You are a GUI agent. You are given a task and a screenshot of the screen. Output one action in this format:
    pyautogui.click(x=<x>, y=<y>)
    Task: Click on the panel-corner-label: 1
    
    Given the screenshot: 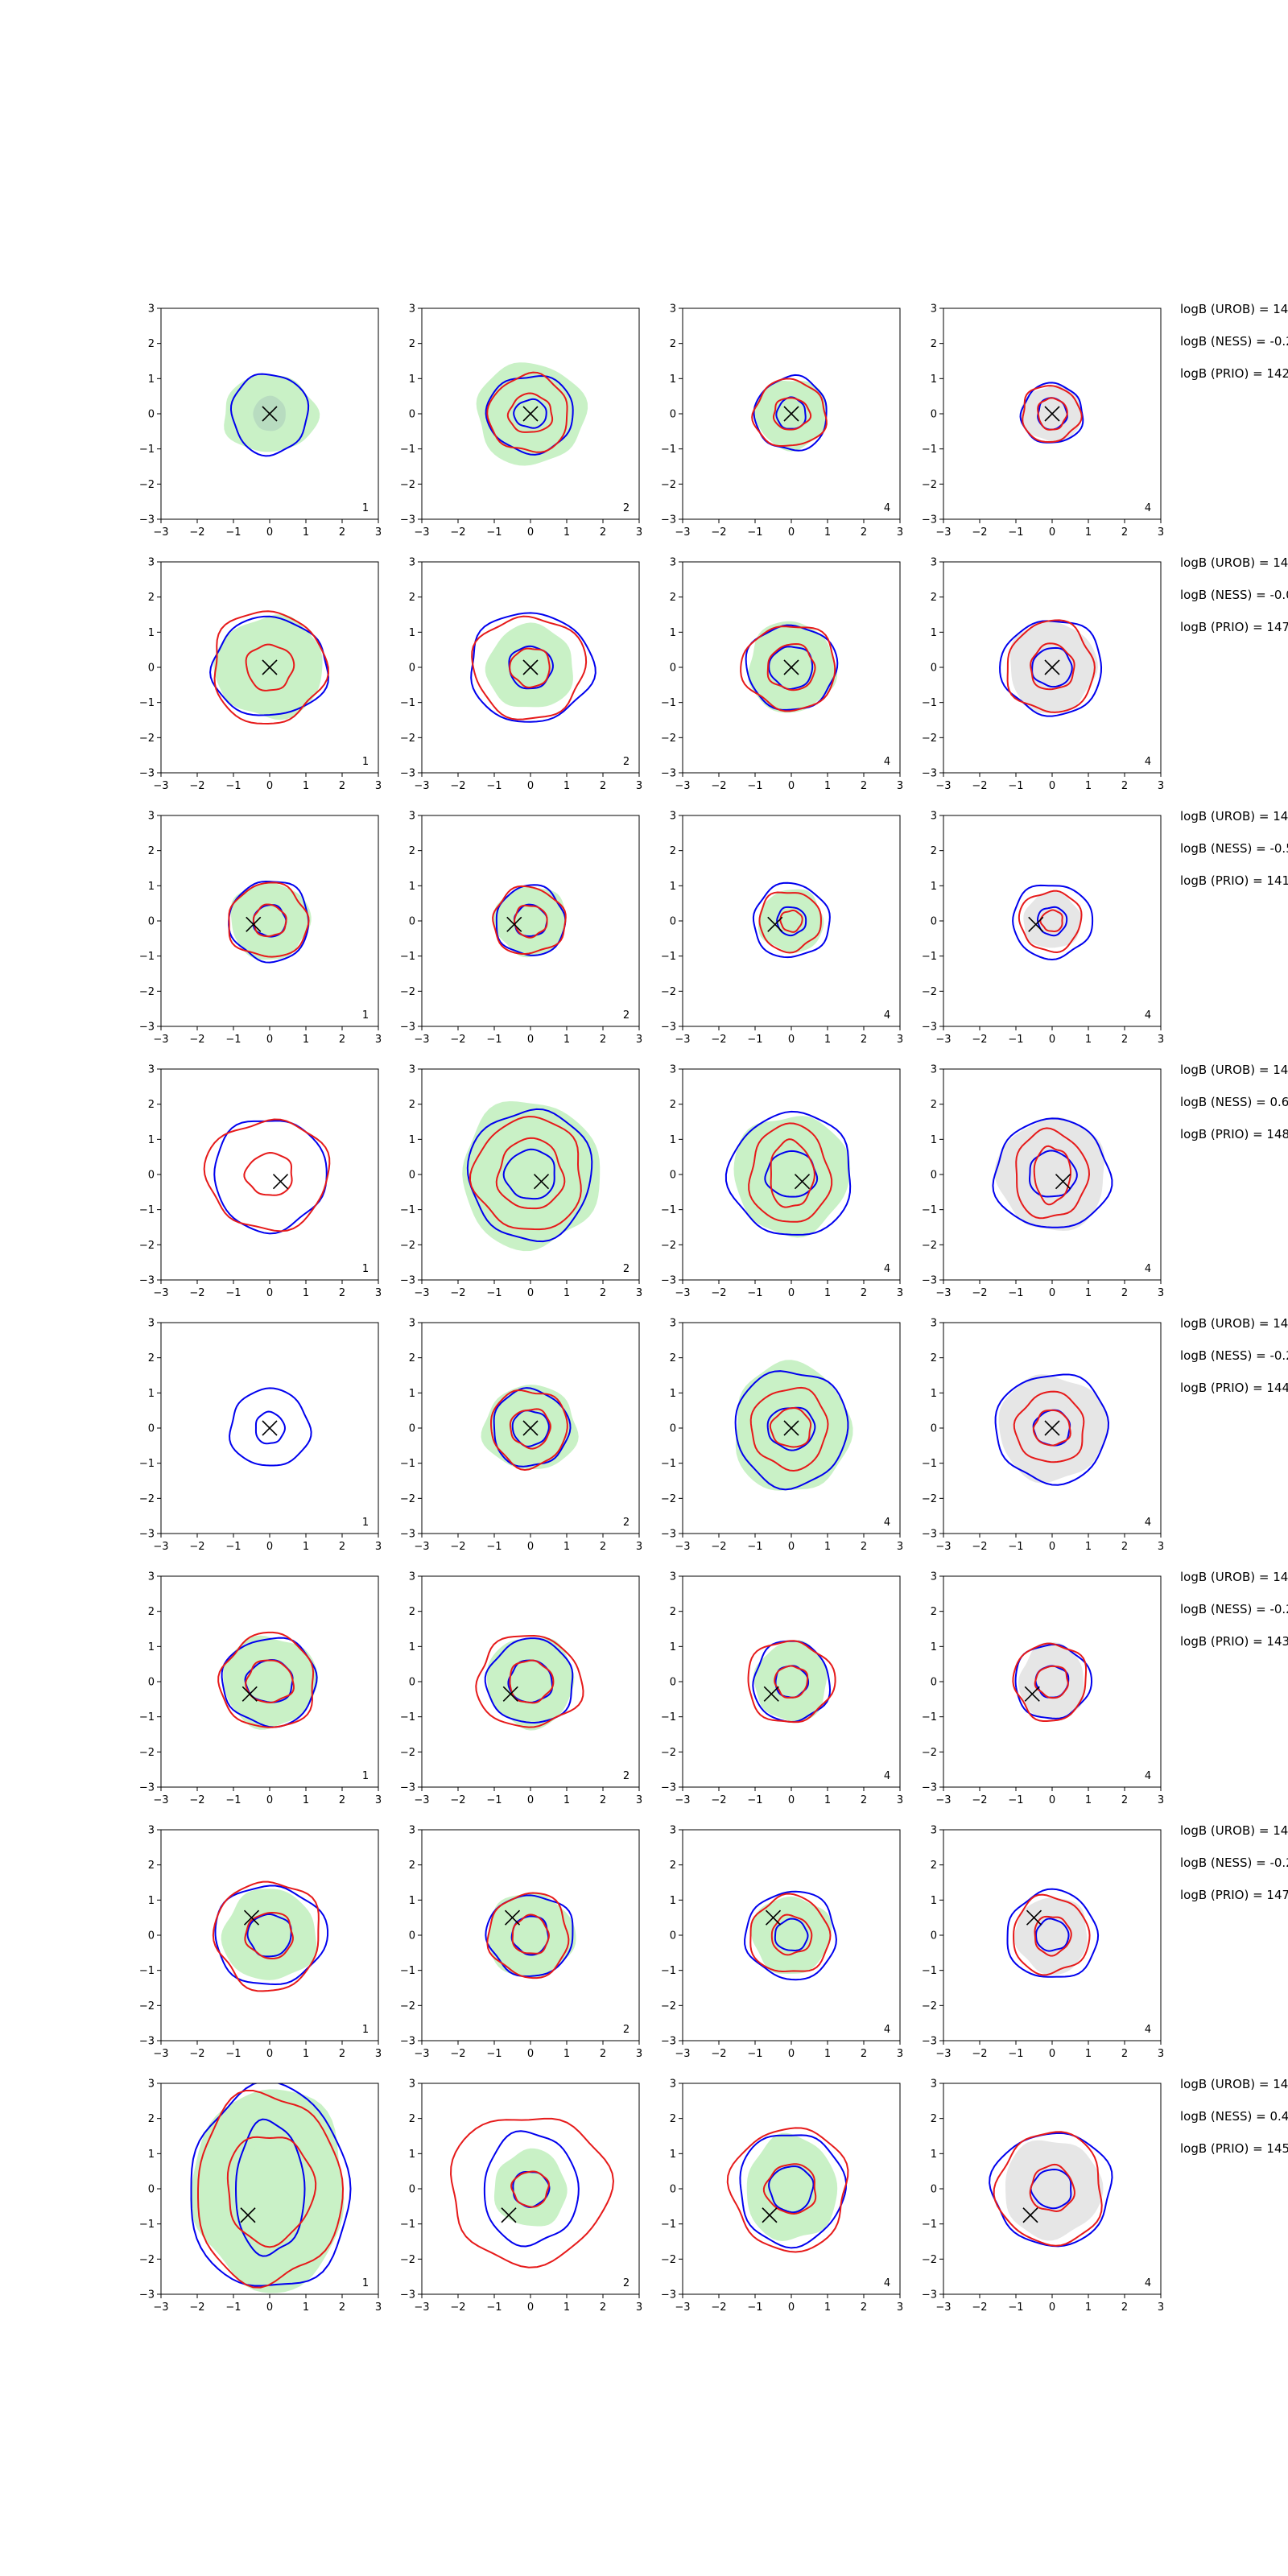 What is the action you would take?
    pyautogui.click(x=365, y=1269)
    